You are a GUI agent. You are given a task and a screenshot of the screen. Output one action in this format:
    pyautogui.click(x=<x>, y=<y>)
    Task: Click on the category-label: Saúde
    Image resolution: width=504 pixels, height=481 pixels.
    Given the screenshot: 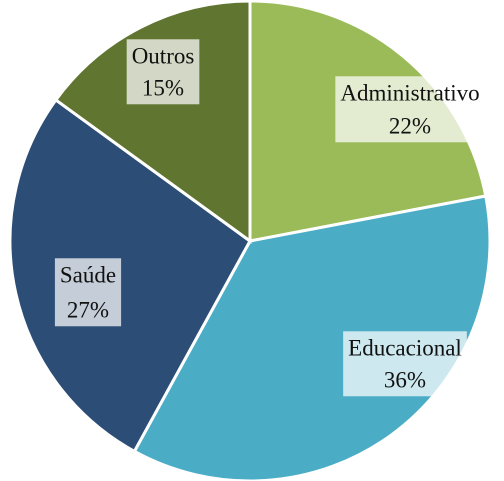 What is the action you would take?
    pyautogui.click(x=88, y=274)
    